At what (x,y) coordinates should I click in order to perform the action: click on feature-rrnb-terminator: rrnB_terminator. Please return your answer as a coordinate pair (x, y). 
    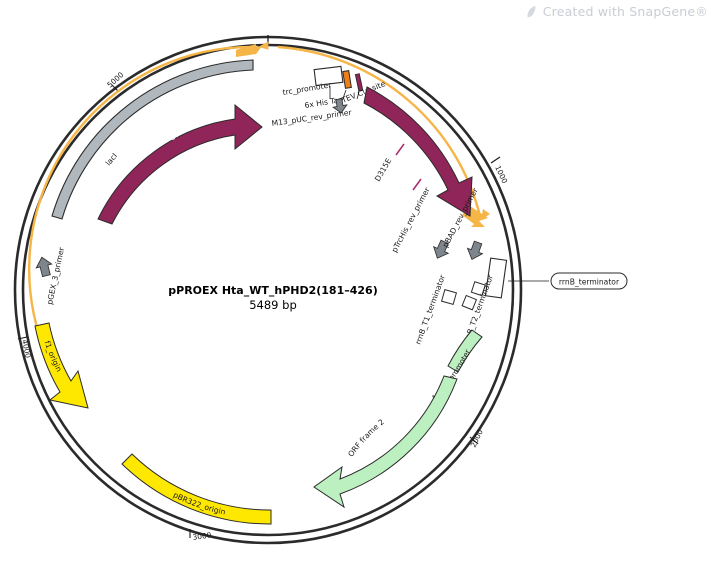
    Looking at the image, I should click on (556, 278).